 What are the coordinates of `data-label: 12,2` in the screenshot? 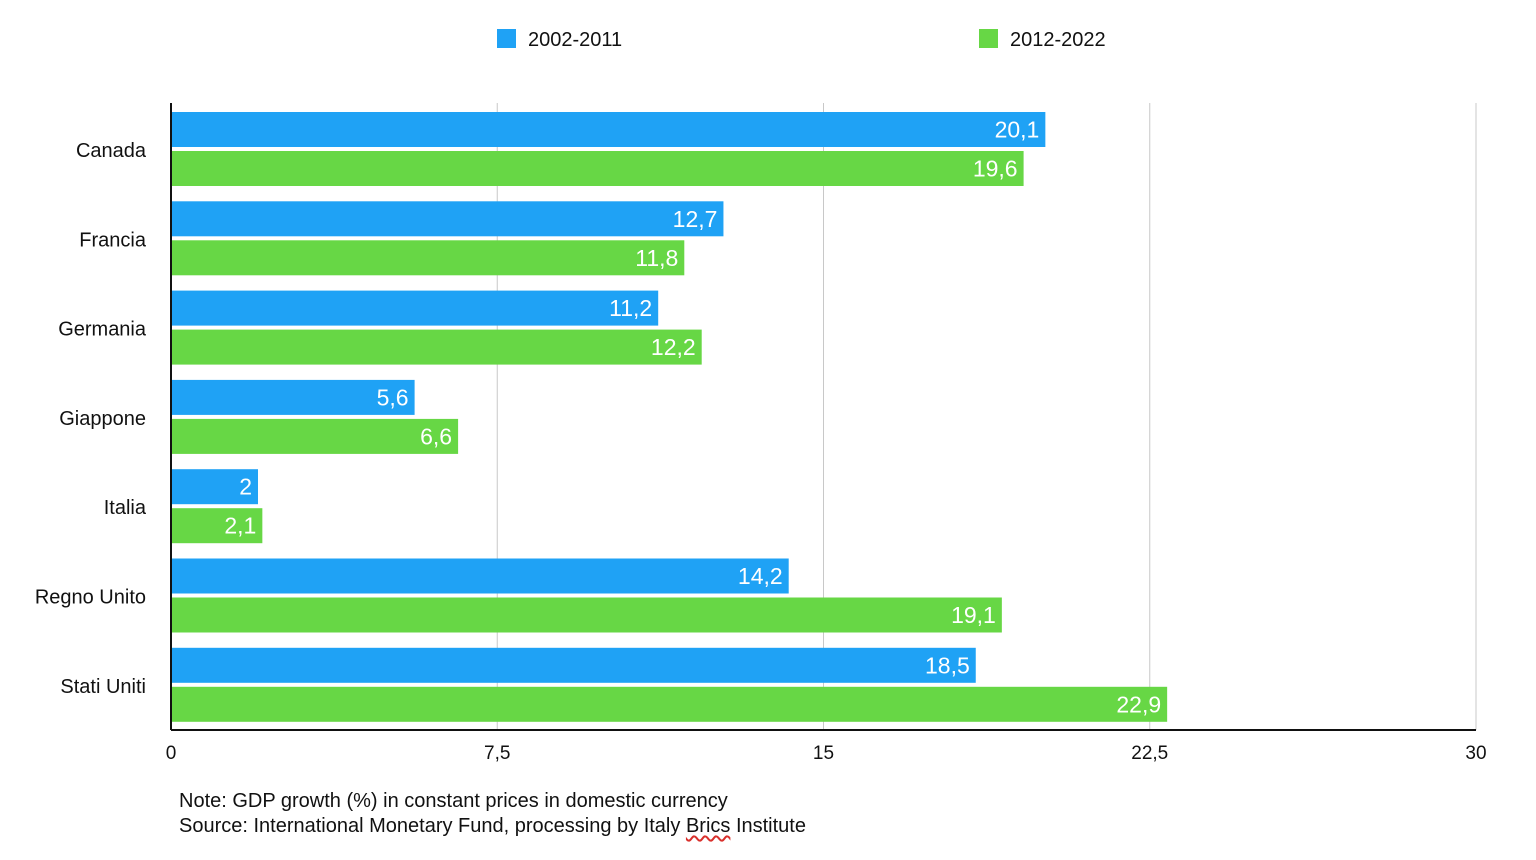 It's located at (673, 347).